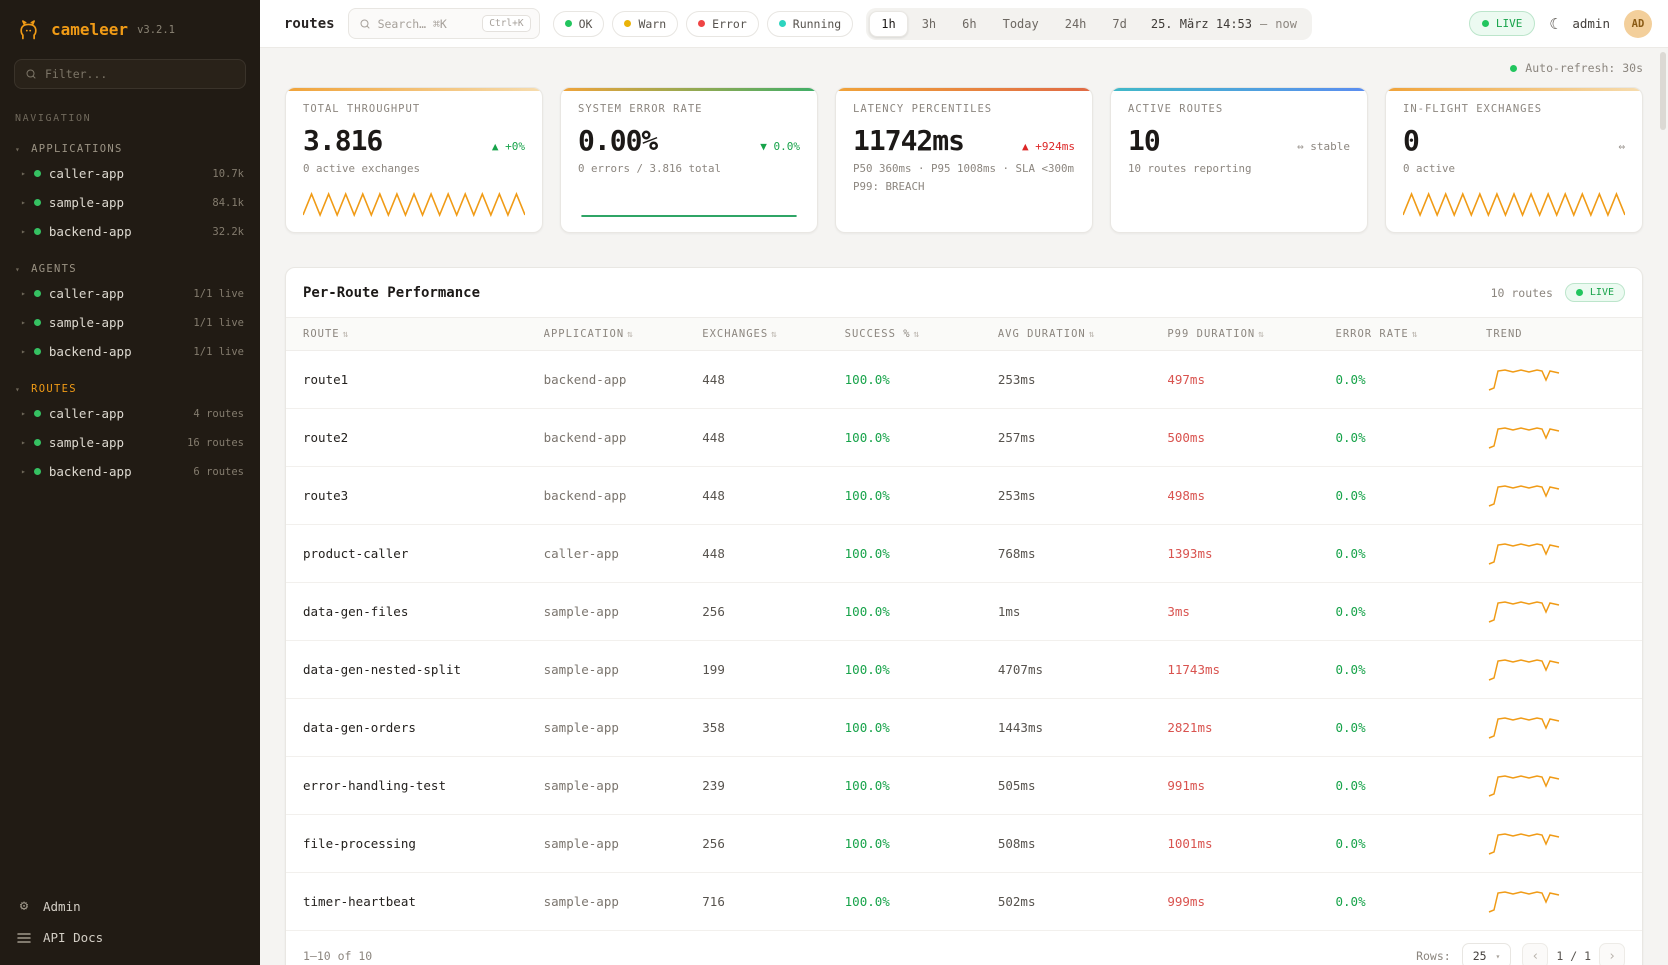 The width and height of the screenshot is (1668, 965). Describe the element at coordinates (969, 24) in the screenshot. I see `range-button-6h: 6h` at that location.